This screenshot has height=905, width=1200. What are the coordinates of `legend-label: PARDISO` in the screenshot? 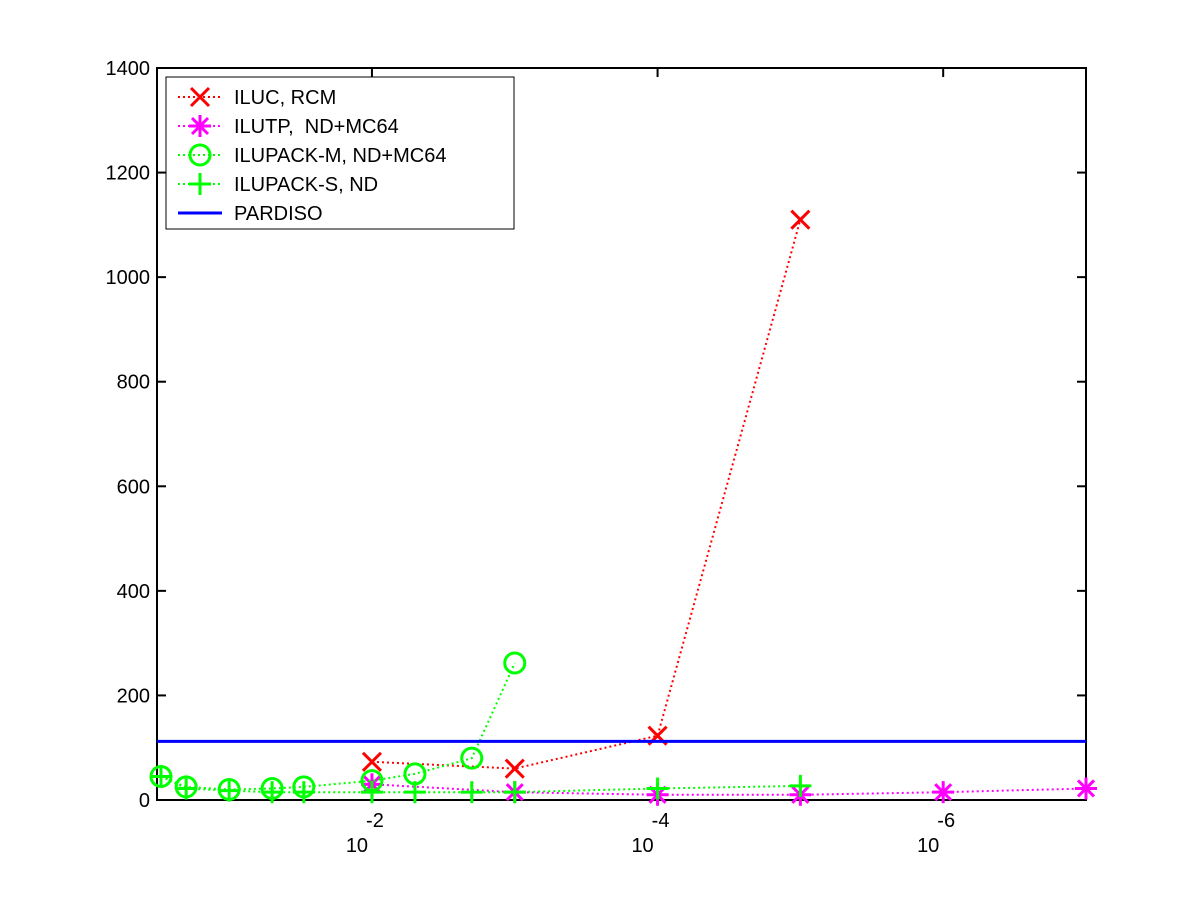 It's located at (278, 214).